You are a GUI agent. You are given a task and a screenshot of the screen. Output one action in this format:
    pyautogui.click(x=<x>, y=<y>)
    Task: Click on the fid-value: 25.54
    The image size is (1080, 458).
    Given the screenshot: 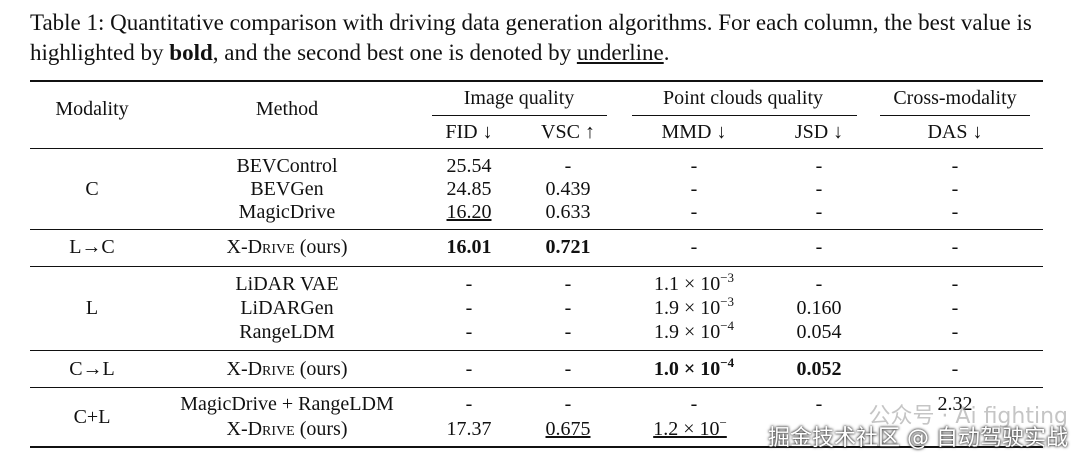 What is the action you would take?
    pyautogui.click(x=469, y=166)
    